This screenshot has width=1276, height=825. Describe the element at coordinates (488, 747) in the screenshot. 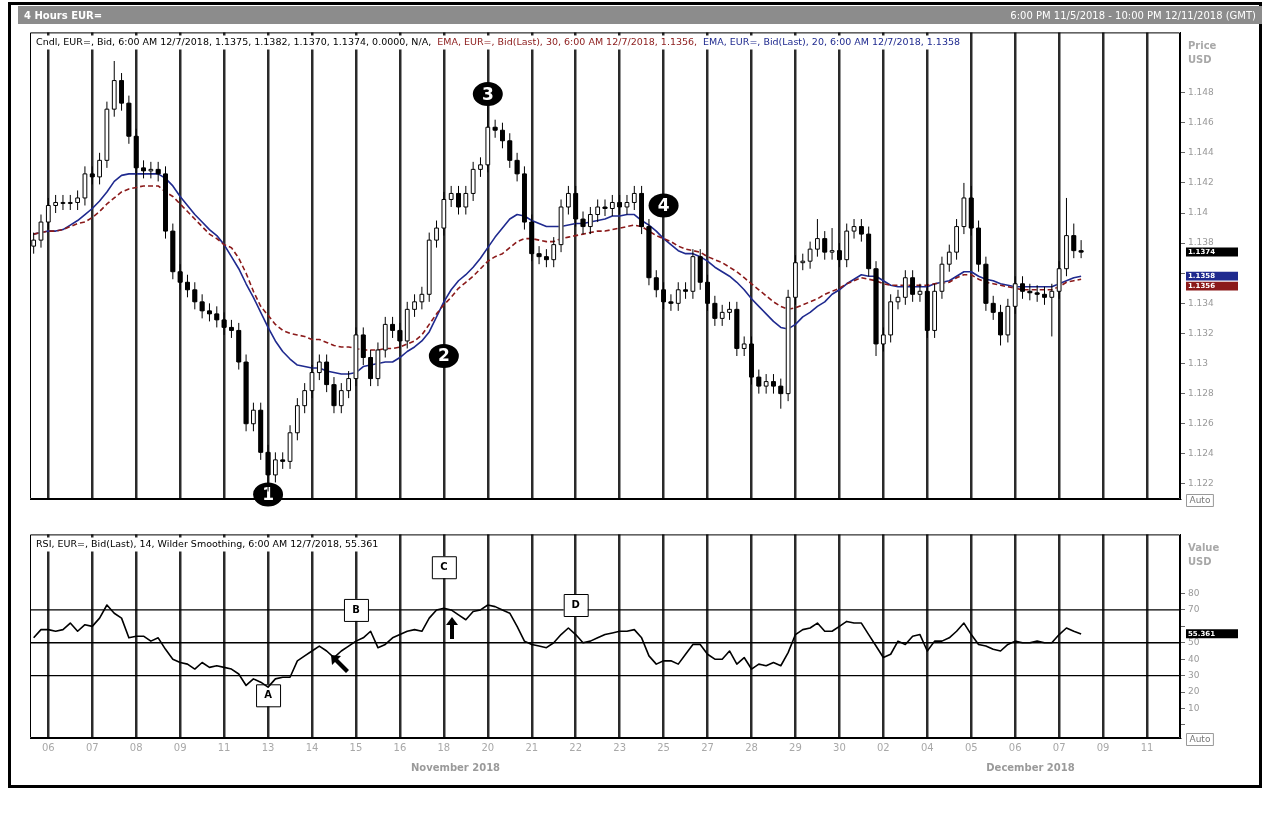

I see `x-tick-label: 20` at that location.